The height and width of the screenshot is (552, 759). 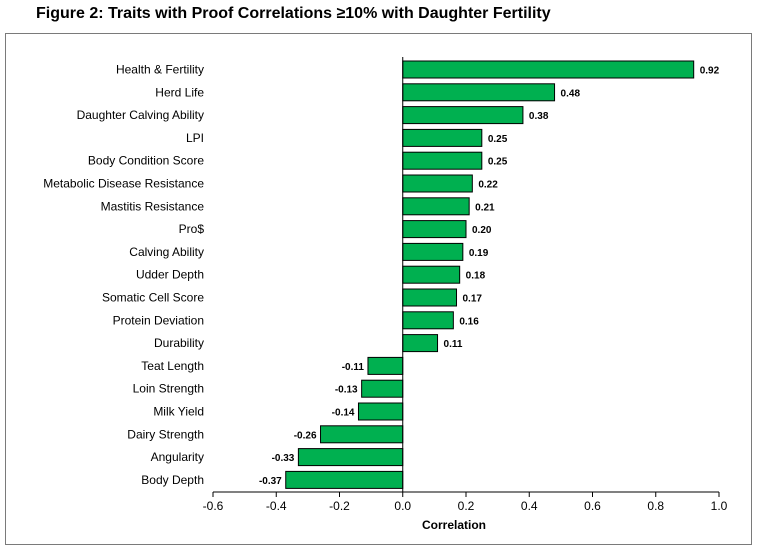 I want to click on value-label: 0.16, so click(x=469, y=321).